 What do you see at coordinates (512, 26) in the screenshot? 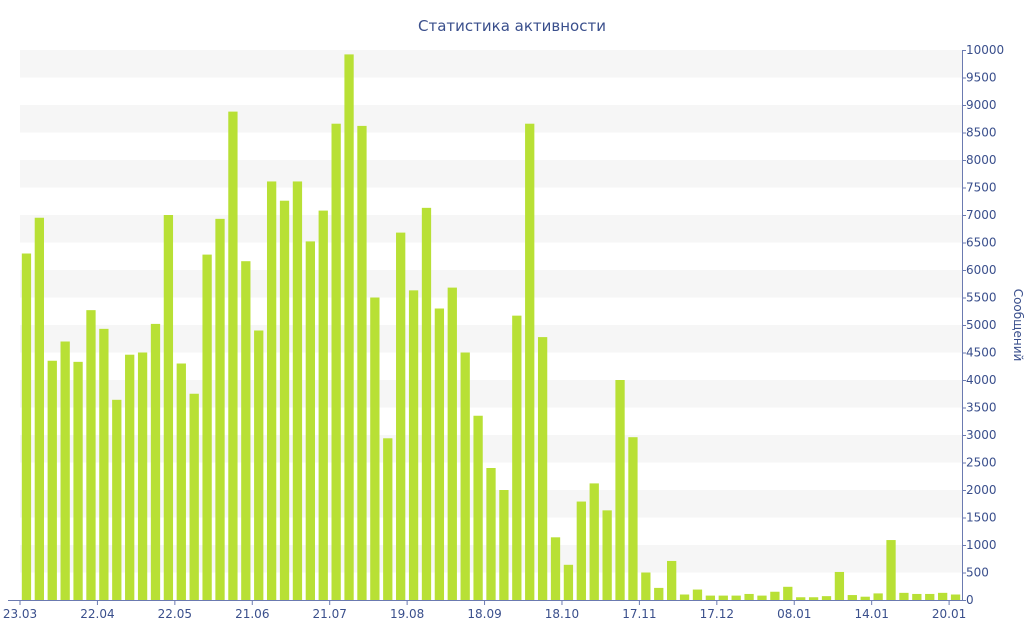
I see `chart-title: Статистика активности` at bounding box center [512, 26].